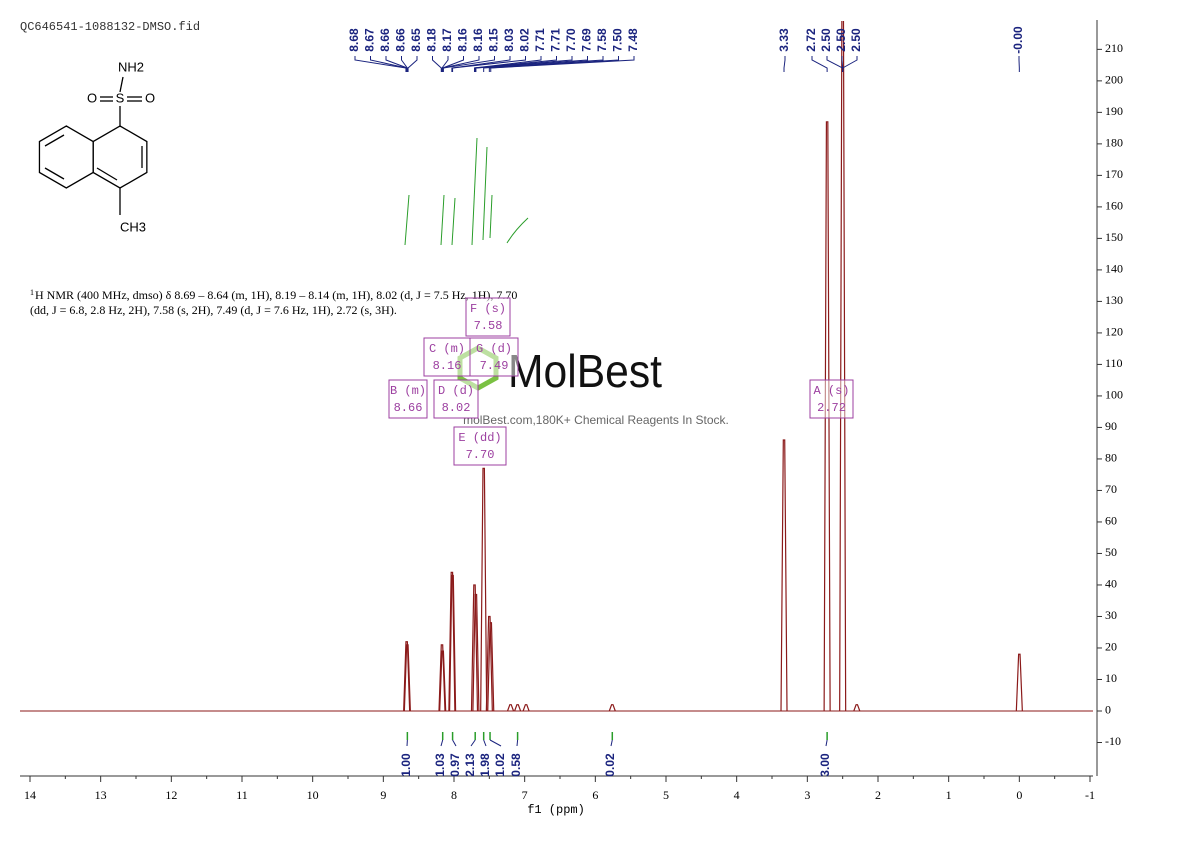 This screenshot has width=1190, height=841. What do you see at coordinates (408, 408) in the screenshot?
I see `multiplet-shift: 8.66` at bounding box center [408, 408].